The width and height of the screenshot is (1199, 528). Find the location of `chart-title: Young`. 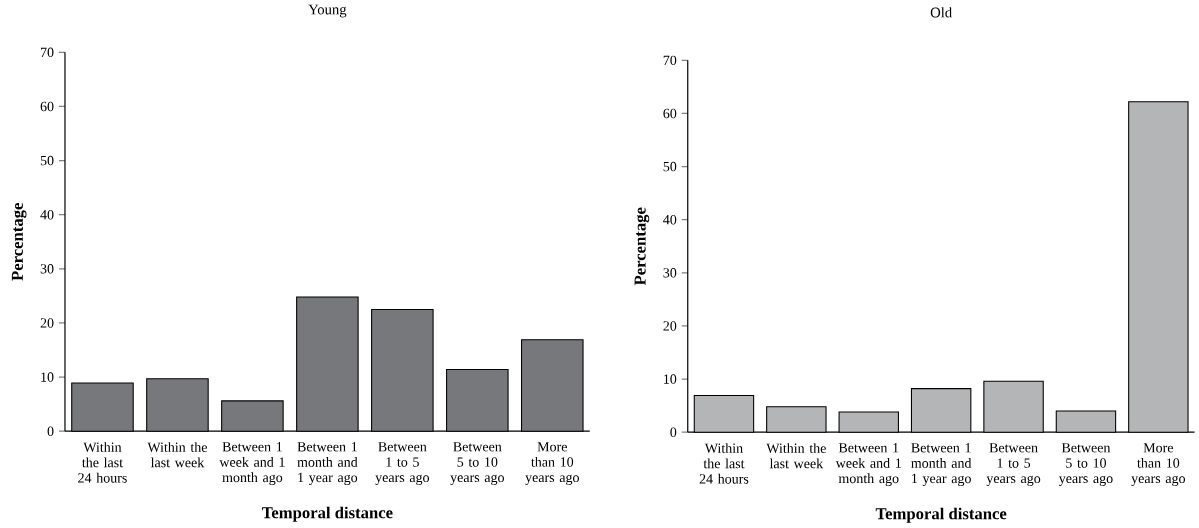

chart-title: Young is located at coordinates (327, 11).